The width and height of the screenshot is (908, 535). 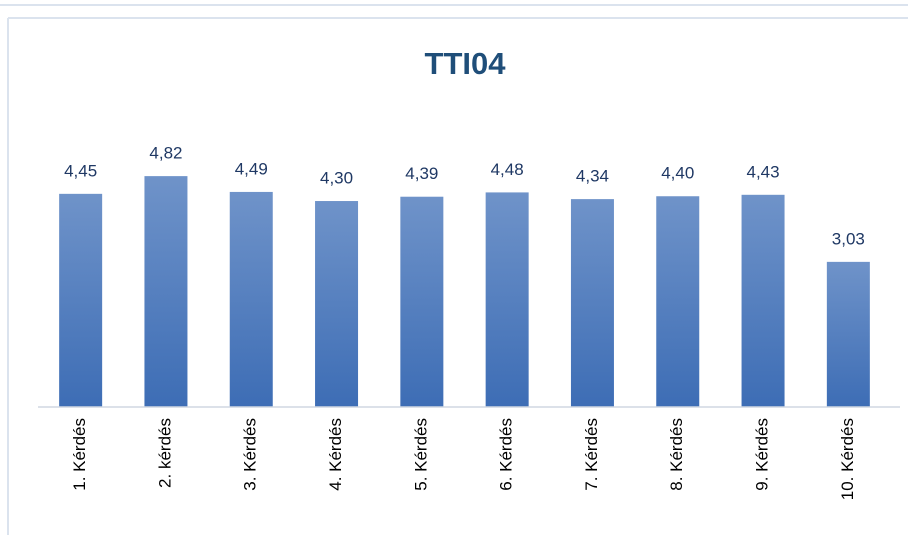 What do you see at coordinates (250, 454) in the screenshot?
I see `x-tick-label: 3. Kérdés` at bounding box center [250, 454].